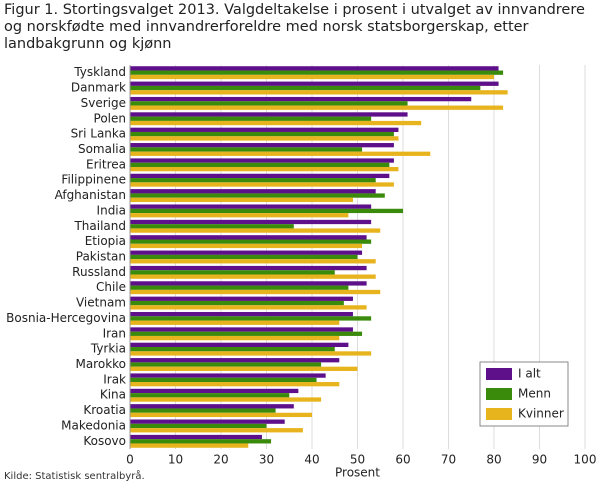  What do you see at coordinates (266, 460) in the screenshot?
I see `x-tick-label: 30` at bounding box center [266, 460].